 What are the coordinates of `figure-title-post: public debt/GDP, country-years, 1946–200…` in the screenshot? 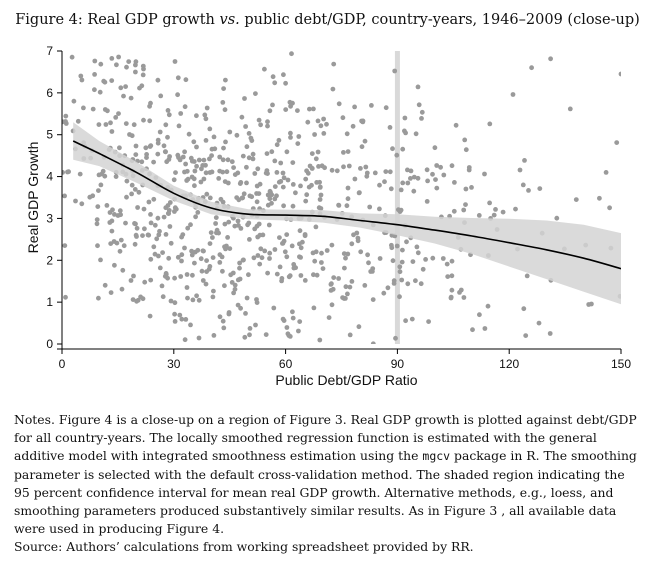 It's located at (439, 20).